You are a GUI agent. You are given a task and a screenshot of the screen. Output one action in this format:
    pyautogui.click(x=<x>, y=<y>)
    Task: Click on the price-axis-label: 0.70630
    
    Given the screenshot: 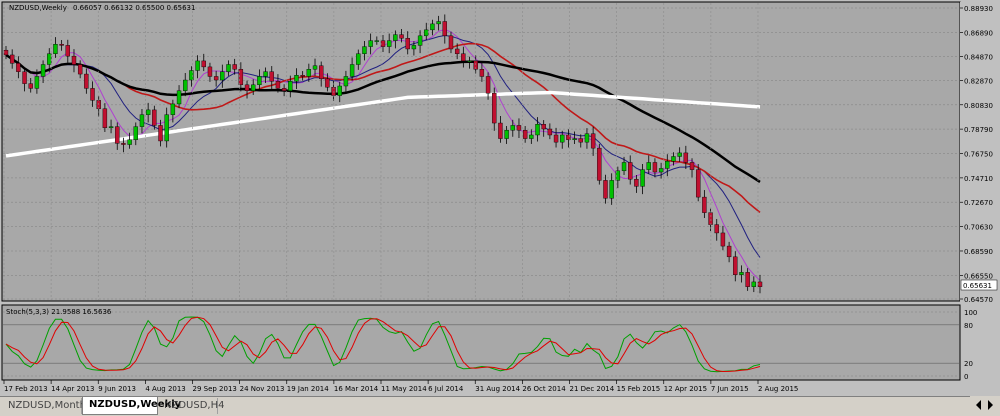 What is the action you would take?
    pyautogui.click(x=978, y=228)
    